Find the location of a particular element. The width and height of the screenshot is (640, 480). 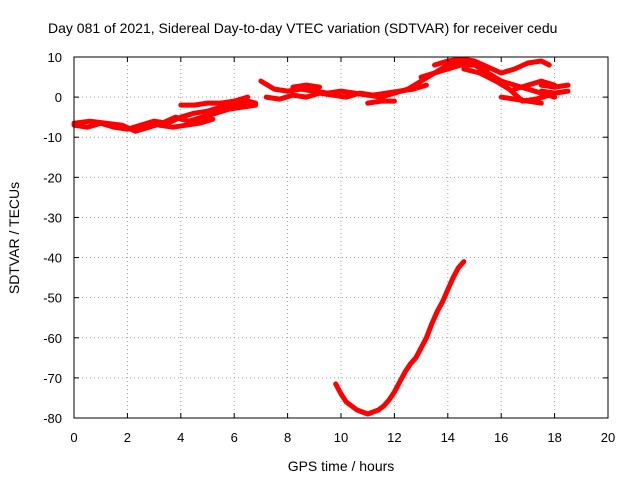

series-track-c is located at coordinates (186, 123).